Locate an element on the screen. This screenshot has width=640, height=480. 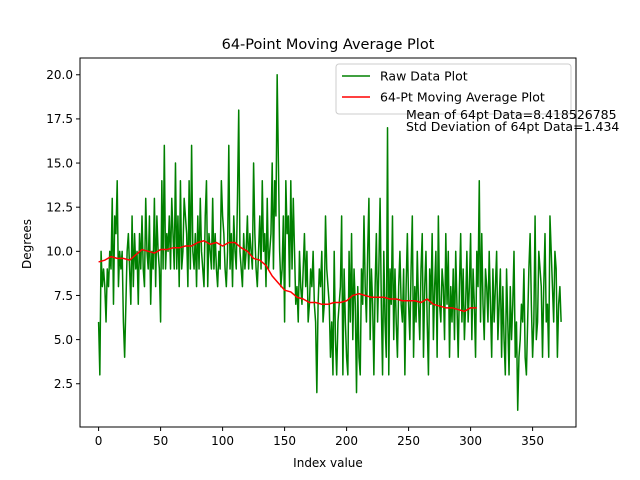
y-tick-label: 17.5 is located at coordinates (59, 119).